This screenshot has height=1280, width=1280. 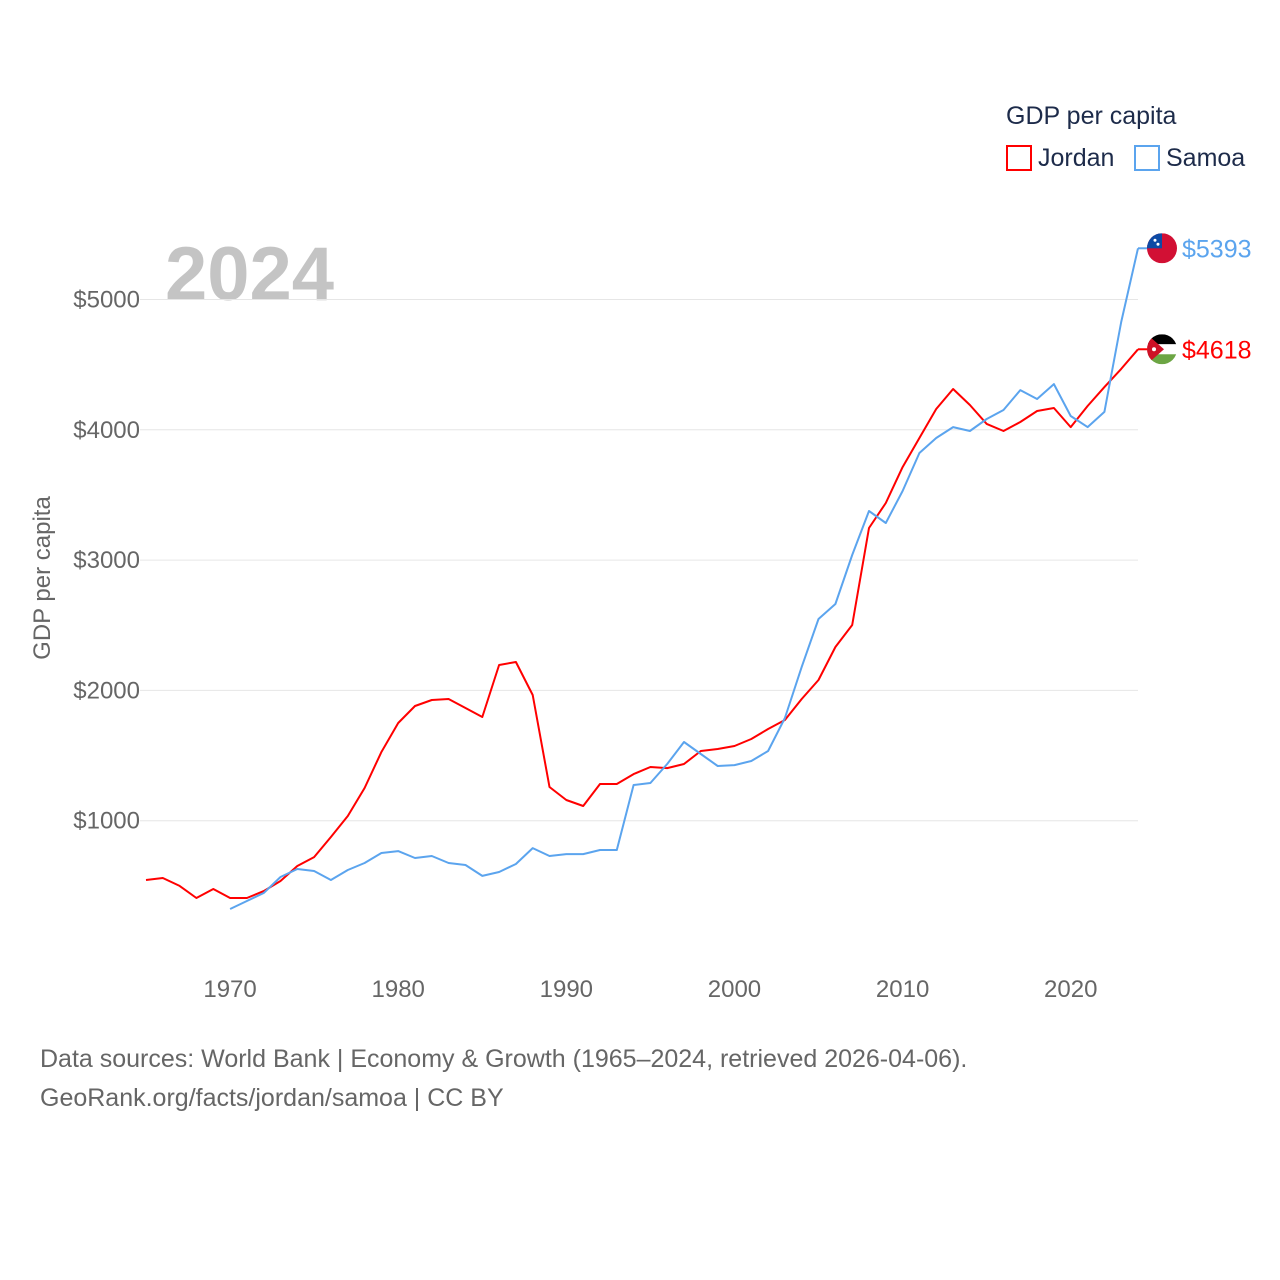 What do you see at coordinates (106, 560) in the screenshot?
I see `y-tick-label: $3000` at bounding box center [106, 560].